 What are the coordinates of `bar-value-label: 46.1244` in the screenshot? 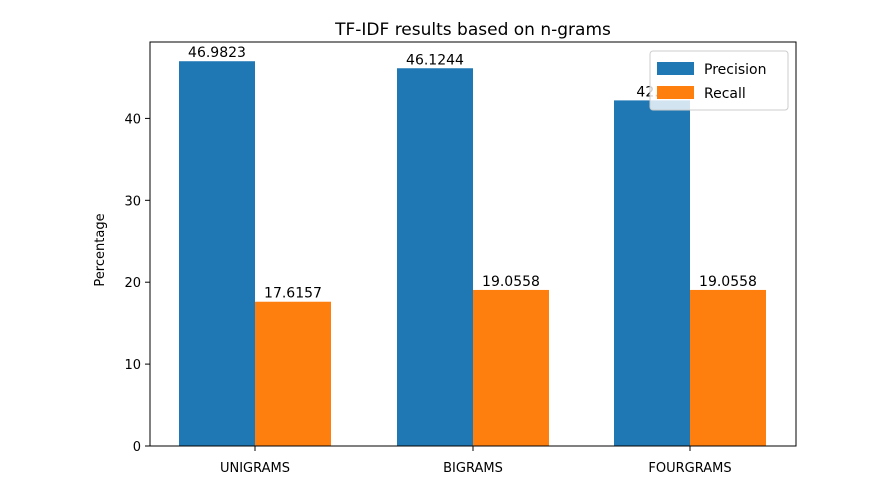 It's located at (435, 60).